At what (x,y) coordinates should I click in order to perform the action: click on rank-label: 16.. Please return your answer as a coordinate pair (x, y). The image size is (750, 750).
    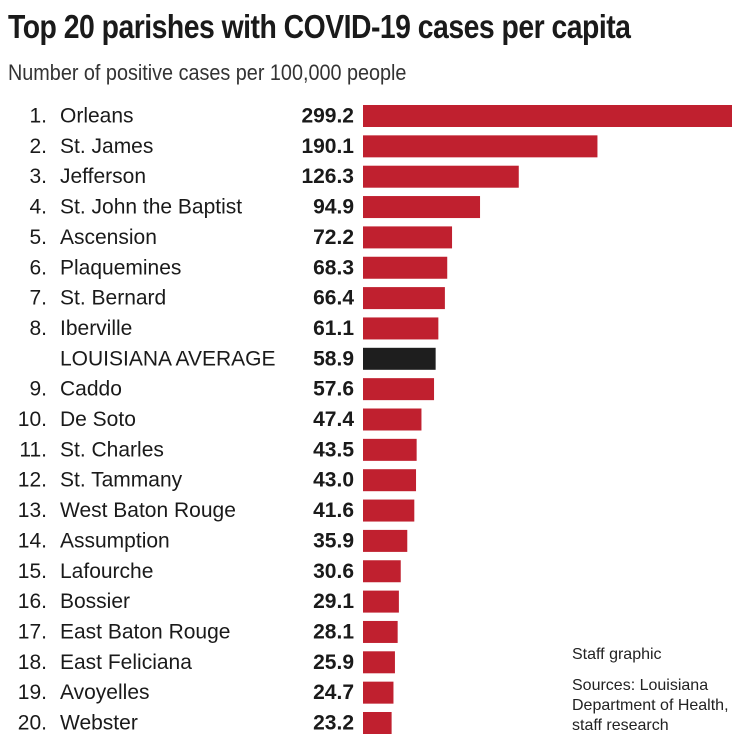
    Looking at the image, I should click on (32, 601).